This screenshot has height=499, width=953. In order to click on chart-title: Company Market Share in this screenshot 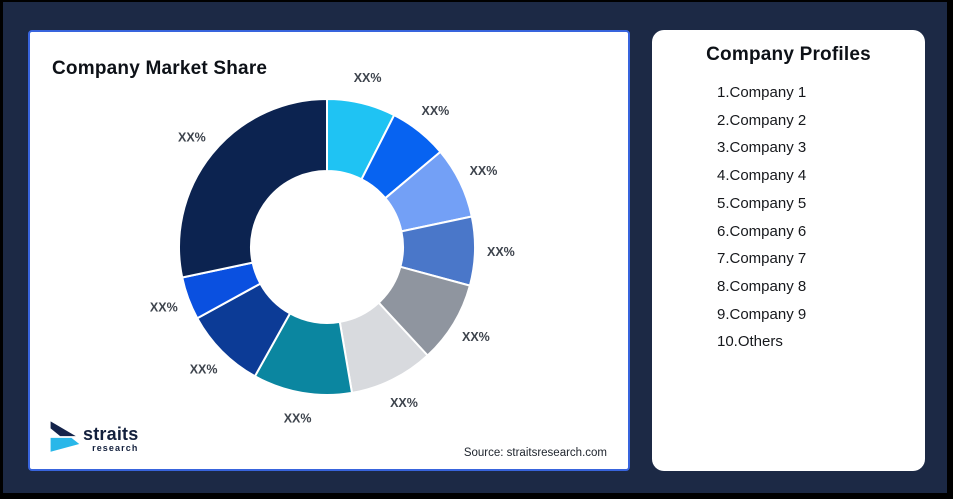, I will do `click(160, 68)`.